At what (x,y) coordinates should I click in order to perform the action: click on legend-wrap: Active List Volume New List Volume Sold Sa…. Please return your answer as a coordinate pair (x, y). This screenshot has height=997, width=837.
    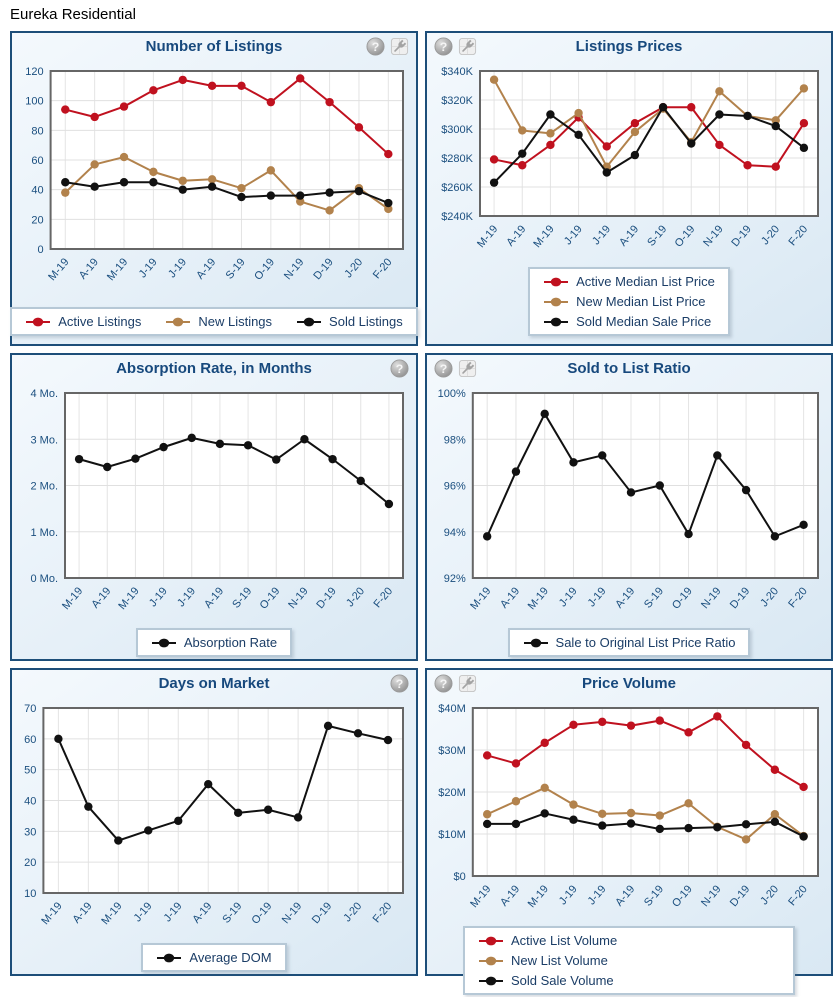
    Looking at the image, I should click on (629, 961).